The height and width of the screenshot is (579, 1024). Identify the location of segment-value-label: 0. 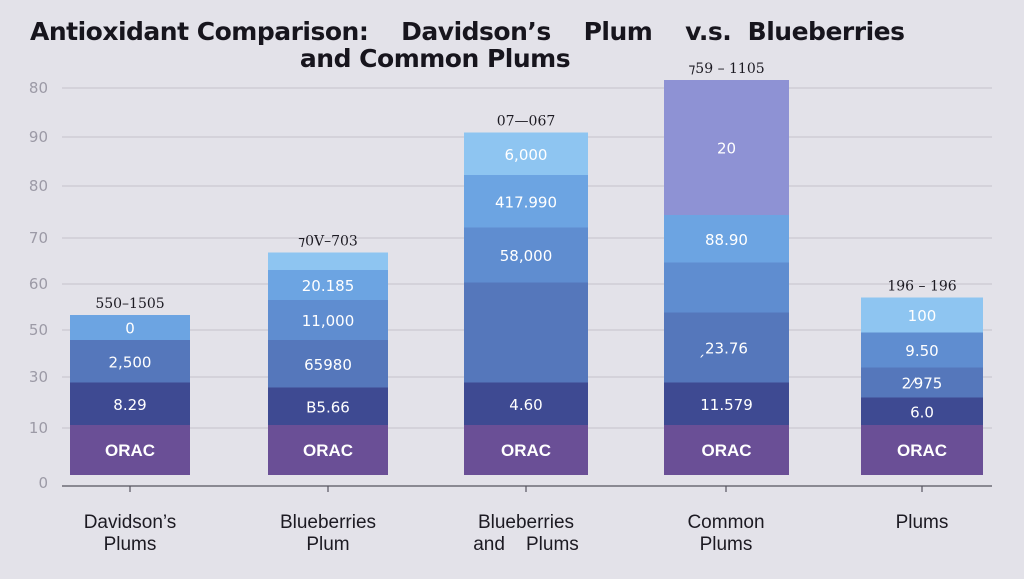
(130, 329).